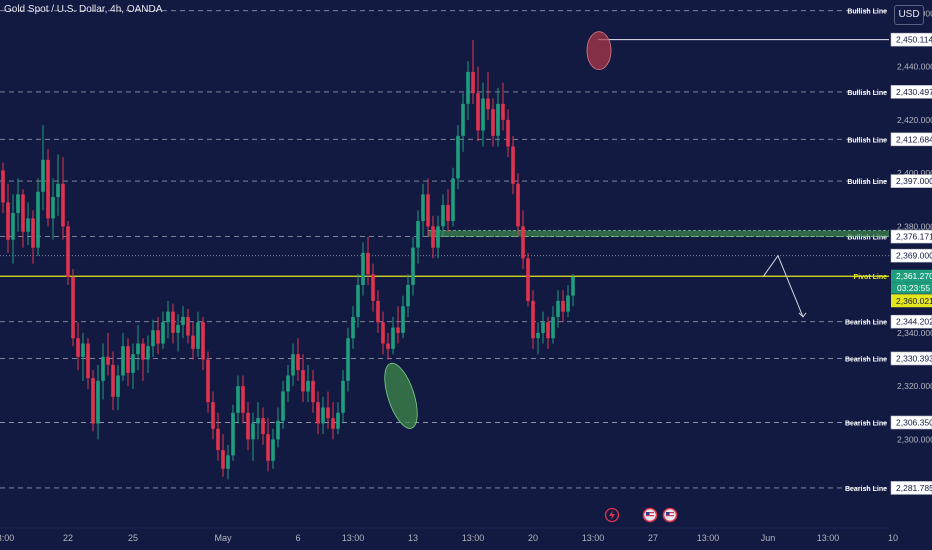  What do you see at coordinates (914, 120) in the screenshot?
I see `price-tick-label: 2,420.000` at bounding box center [914, 120].